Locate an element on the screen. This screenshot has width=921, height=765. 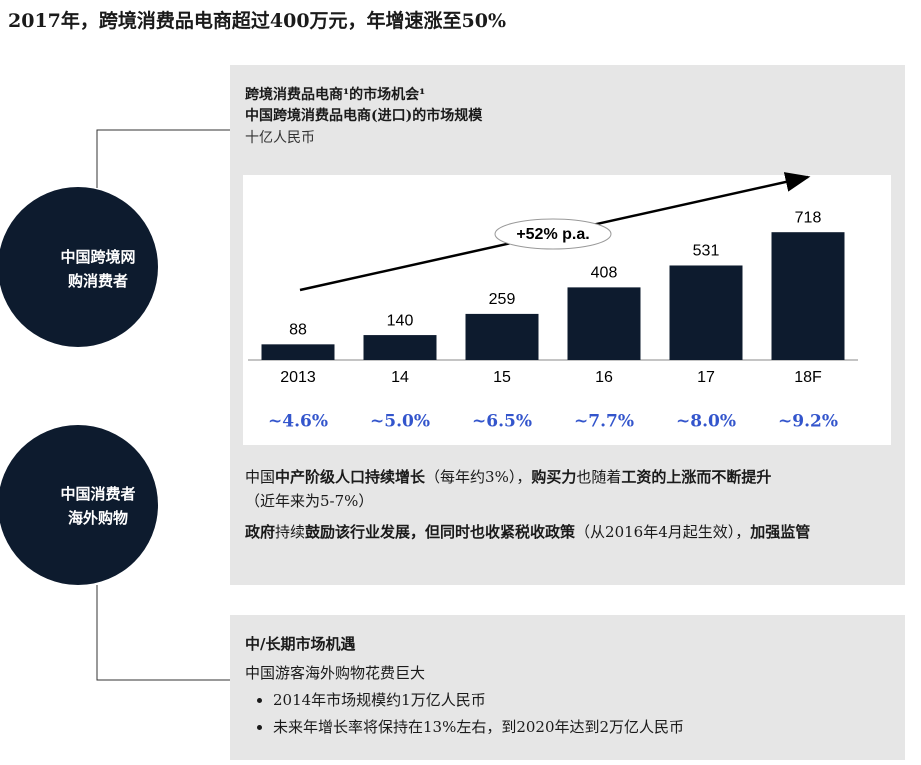
chart-subtitle: 中国跨境消费品电商(进口)的市场规模 is located at coordinates (364, 116).